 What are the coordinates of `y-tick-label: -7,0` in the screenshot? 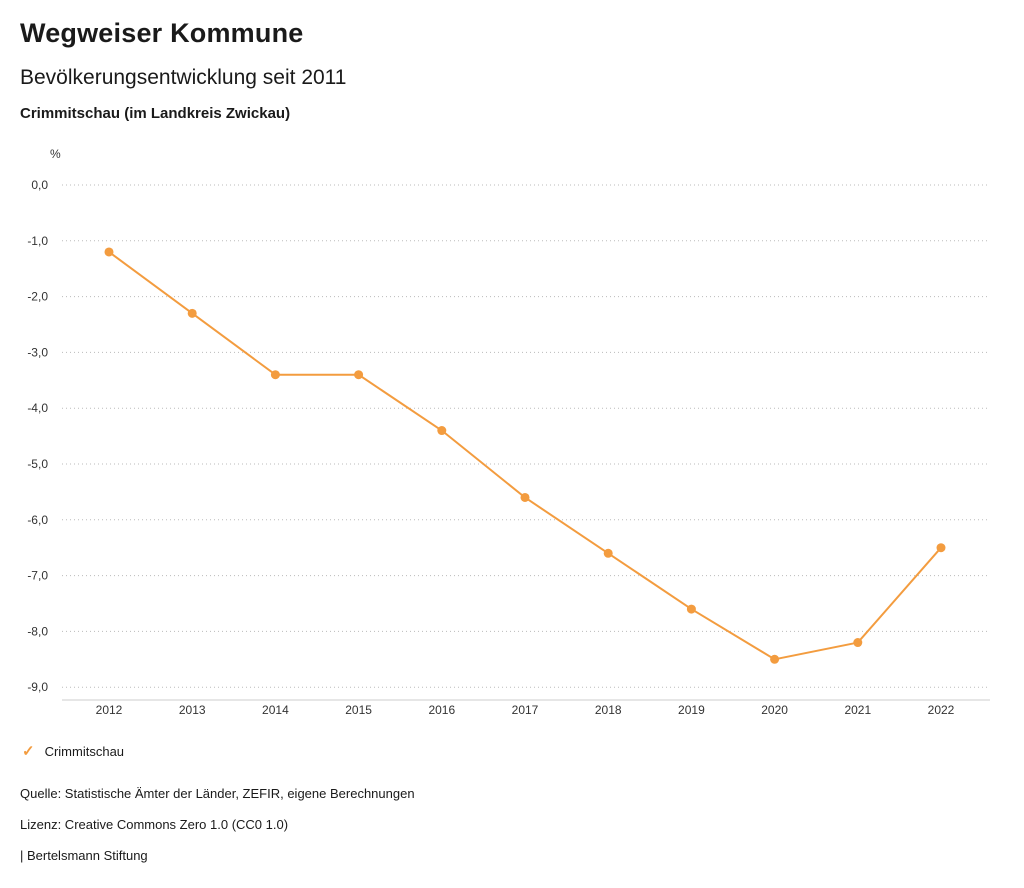 It's located at (37, 576).